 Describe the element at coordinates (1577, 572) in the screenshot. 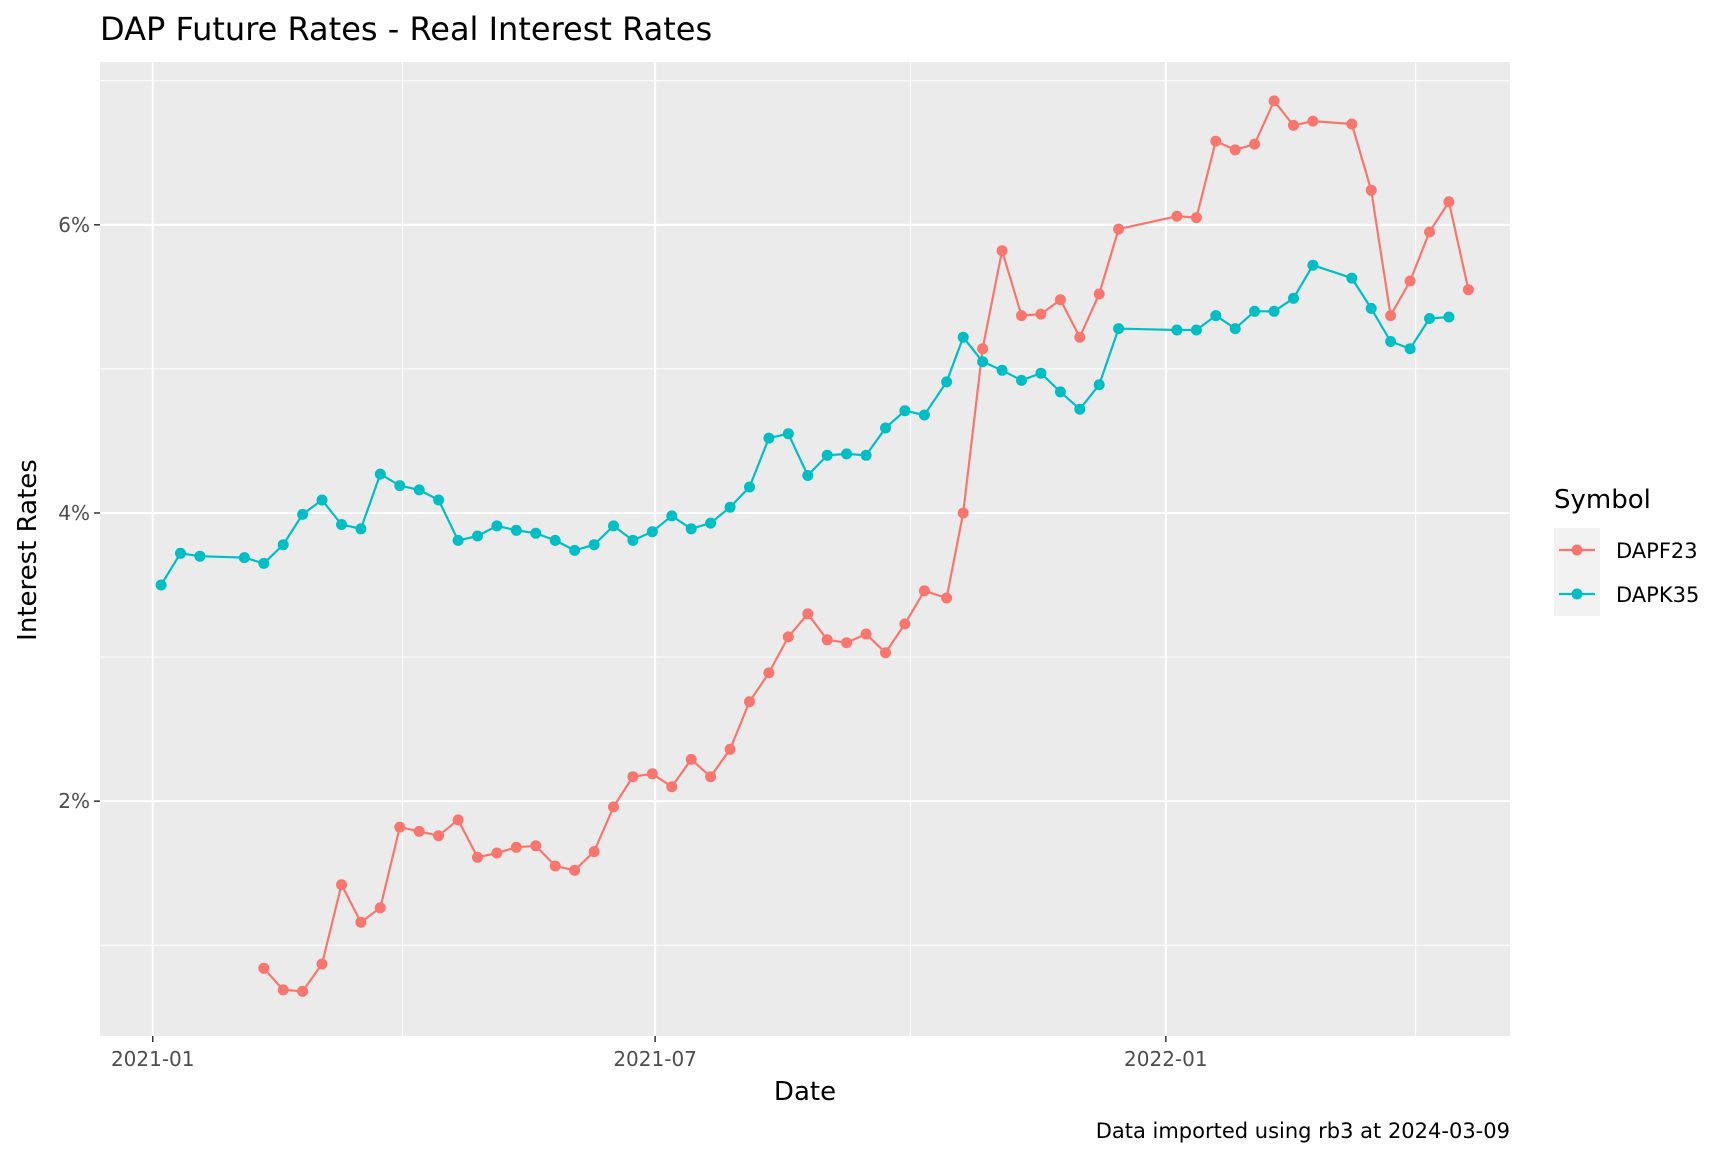

I see `legend-key-background` at that location.